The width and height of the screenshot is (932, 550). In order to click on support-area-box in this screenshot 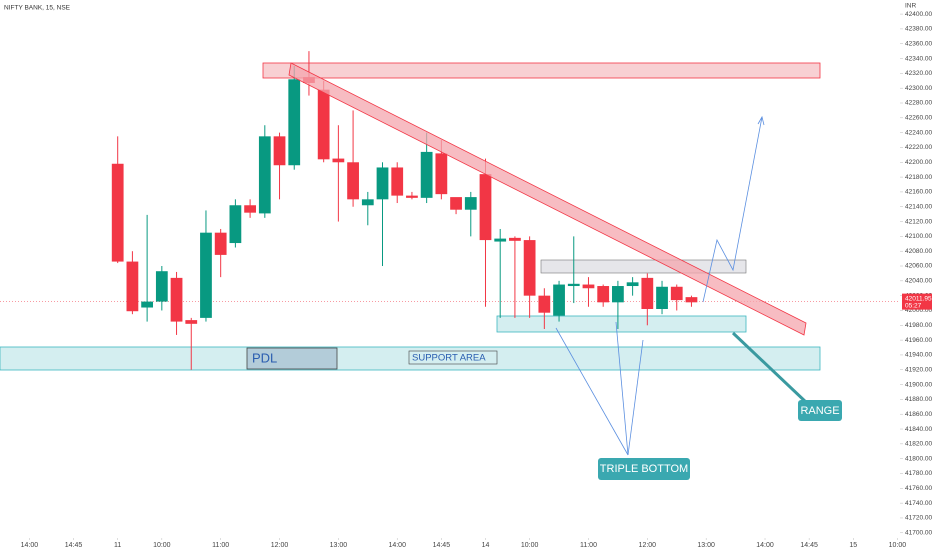, I will do `click(453, 357)`.